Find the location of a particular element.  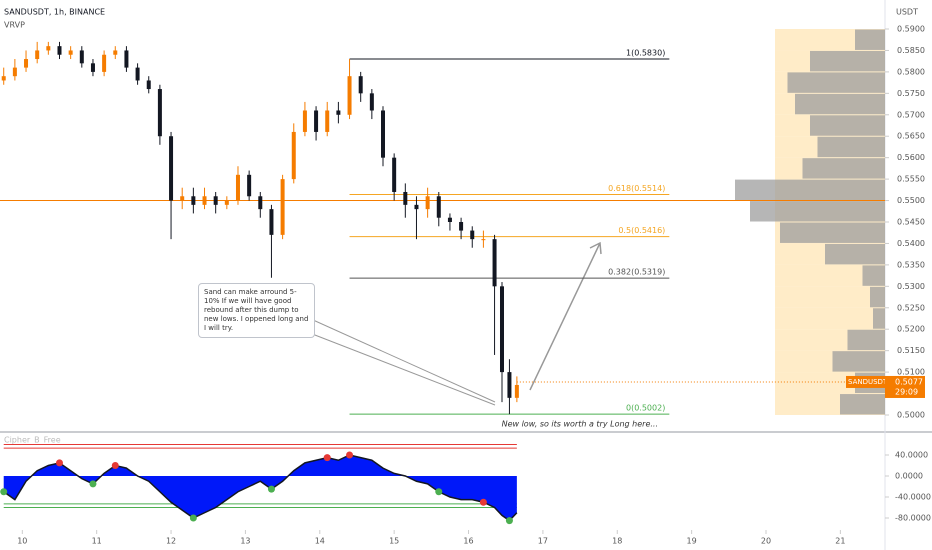

osc-tick-label: 0.0000 is located at coordinates (909, 476).